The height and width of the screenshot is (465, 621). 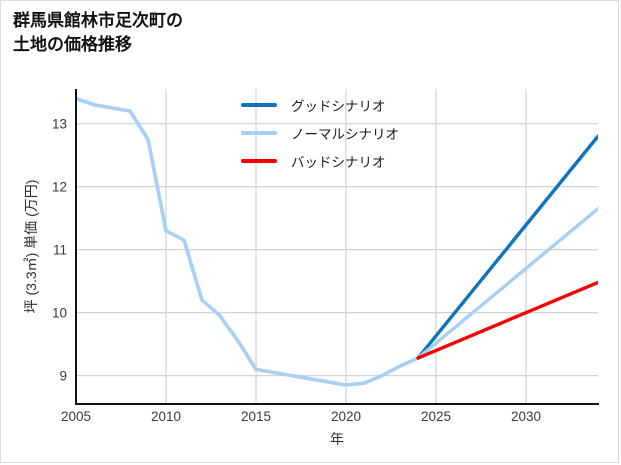 I want to click on legend-item-label: ノーマルシナリオ, so click(x=345, y=134).